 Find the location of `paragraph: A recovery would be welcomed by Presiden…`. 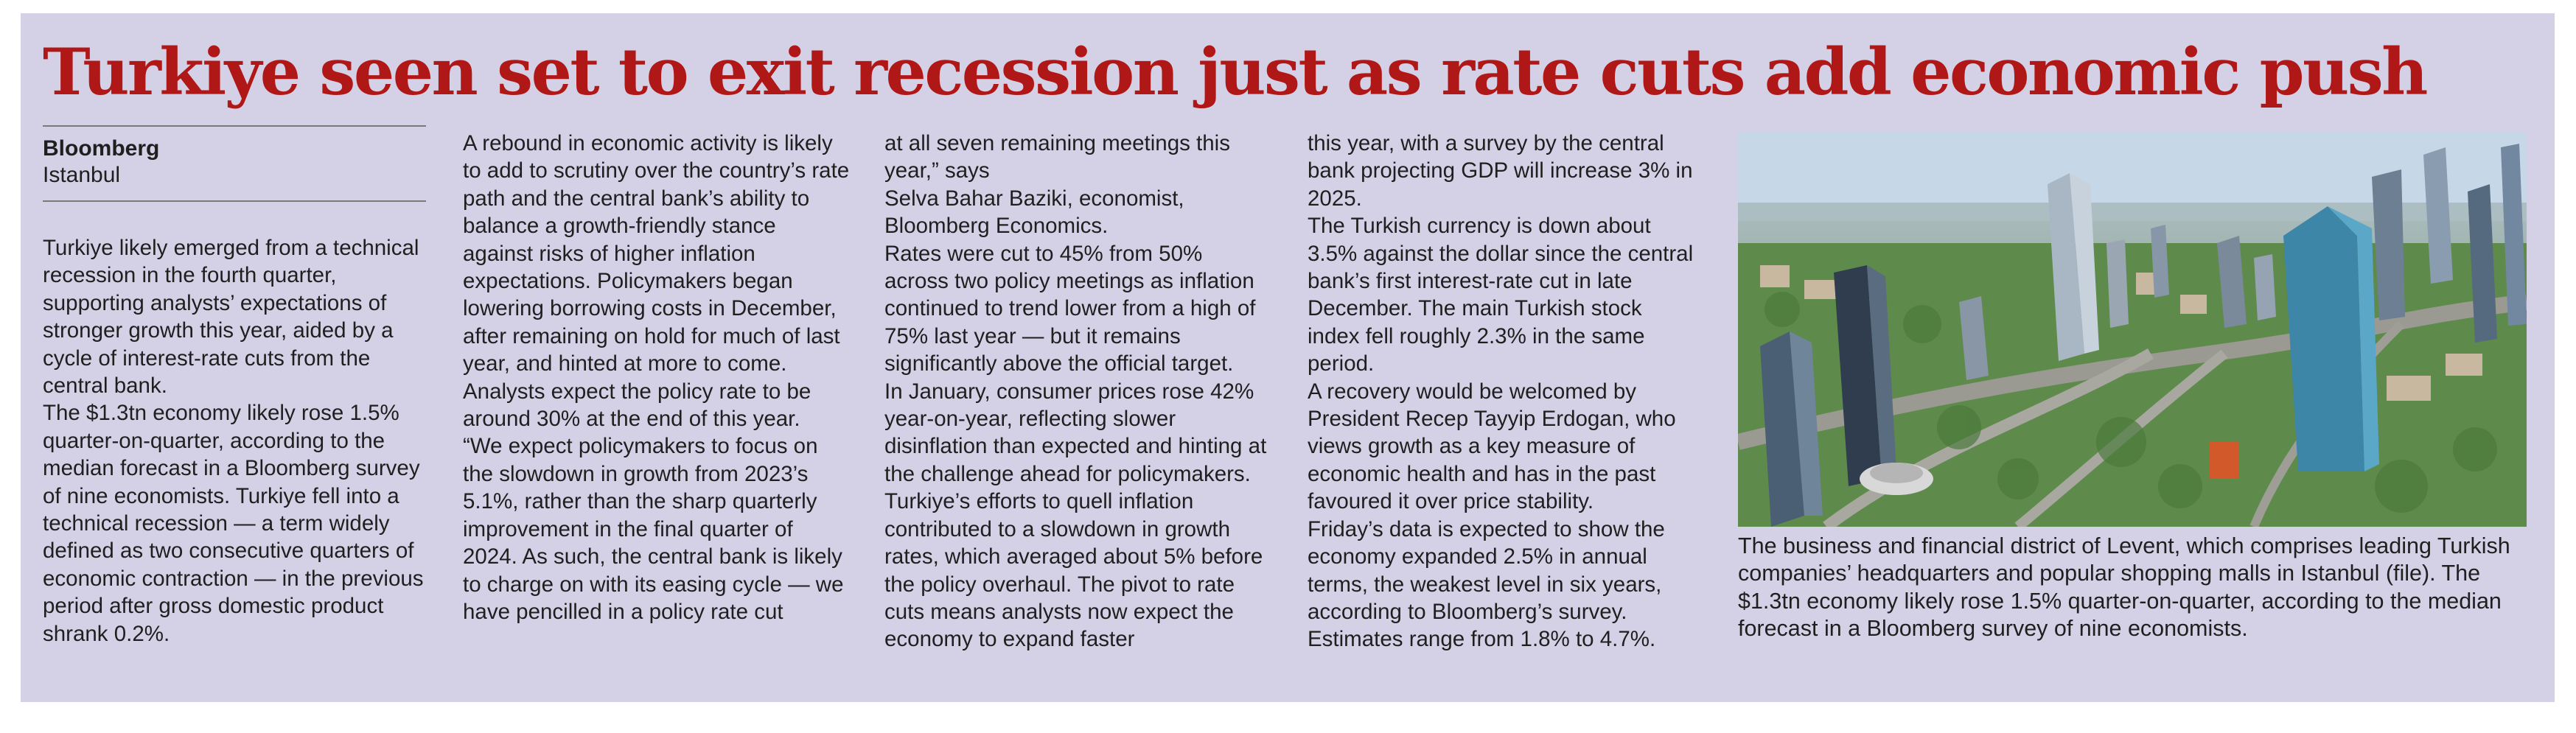

paragraph: A recovery would be welcomed by Presiden… is located at coordinates (1492, 447).